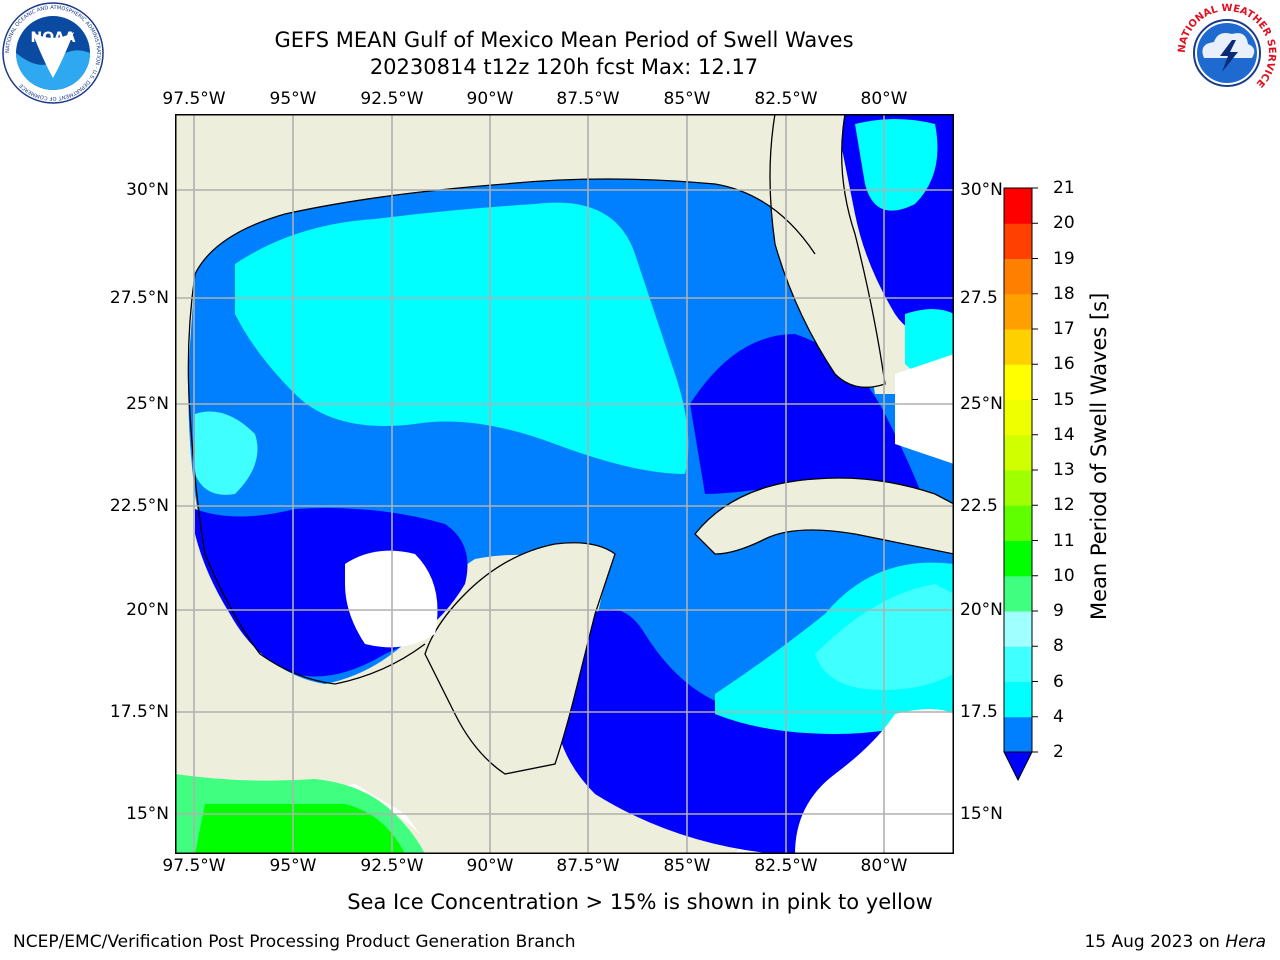 The height and width of the screenshot is (960, 1280). Describe the element at coordinates (139, 298) in the screenshot. I see `lat-tick-left-1: 27.5°N` at that location.